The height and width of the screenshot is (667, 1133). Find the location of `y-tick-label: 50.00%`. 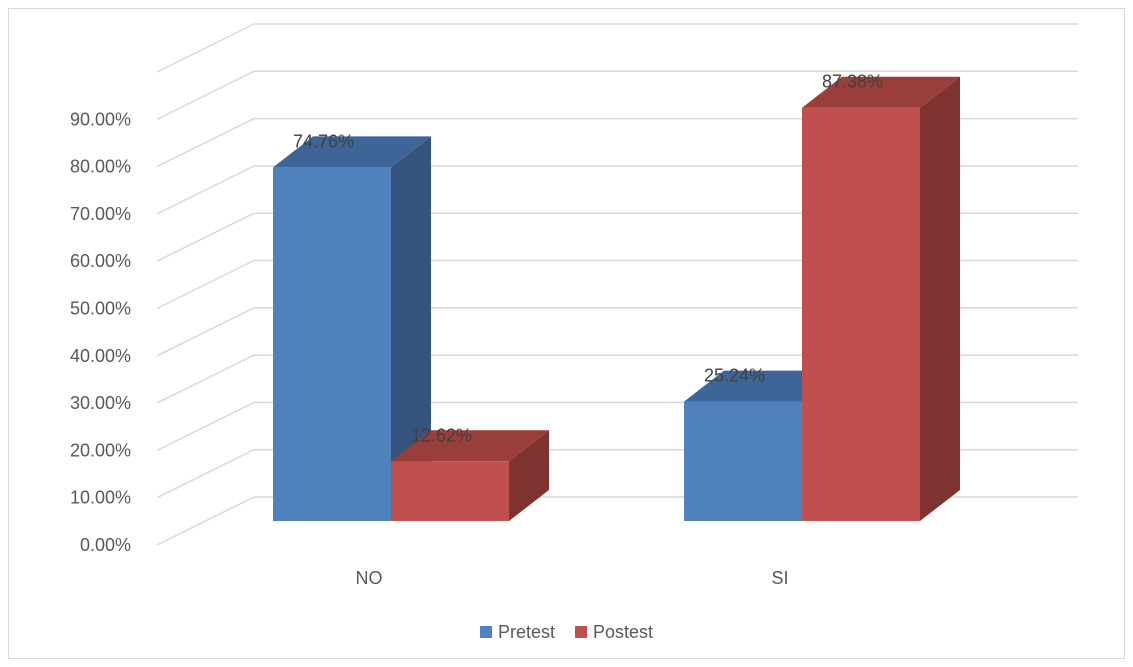

y-tick-label: 50.00% is located at coordinates (100, 309).